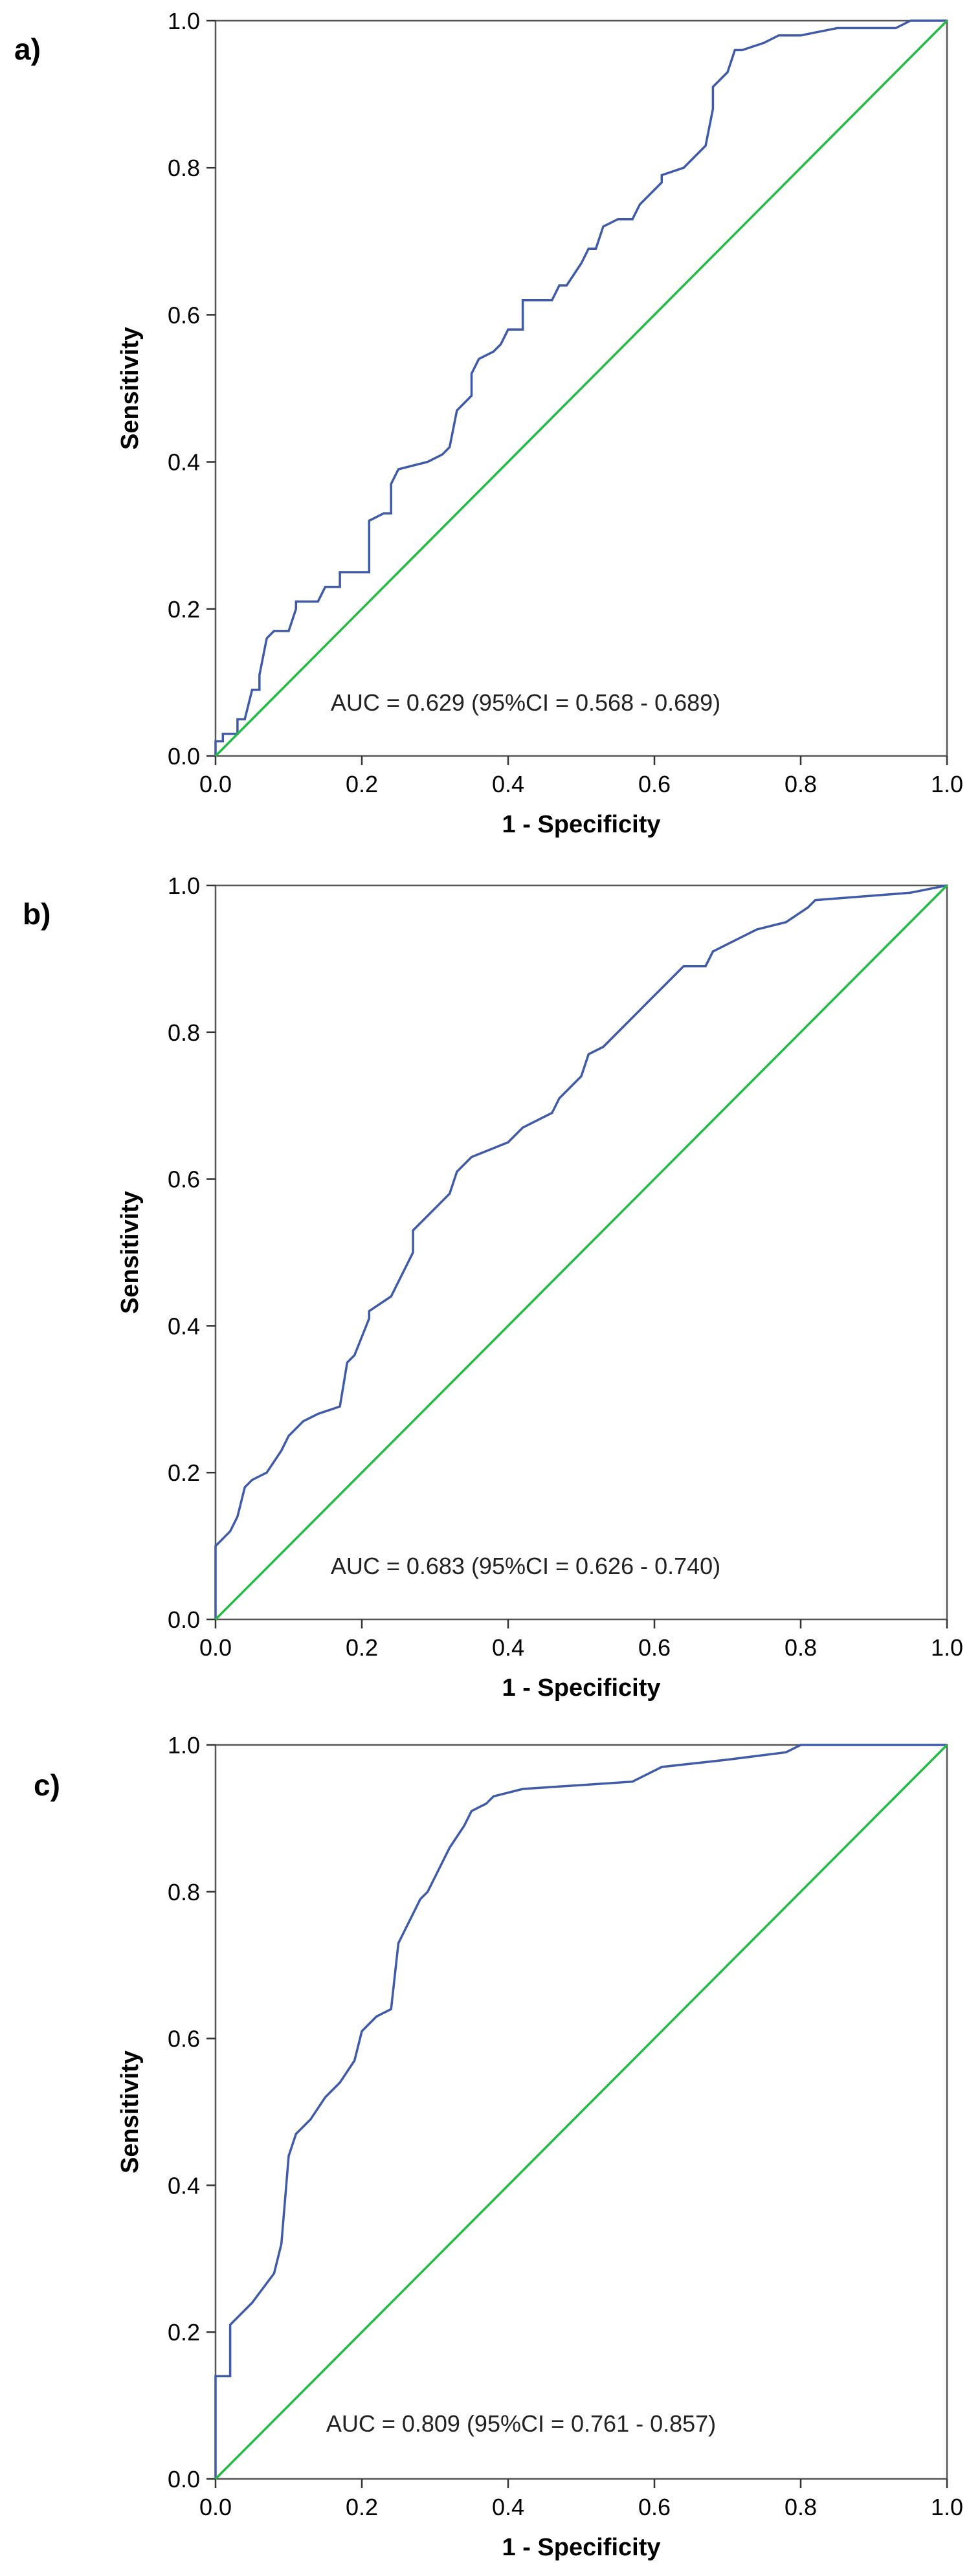  What do you see at coordinates (36, 914) in the screenshot?
I see `panel-label: b)` at bounding box center [36, 914].